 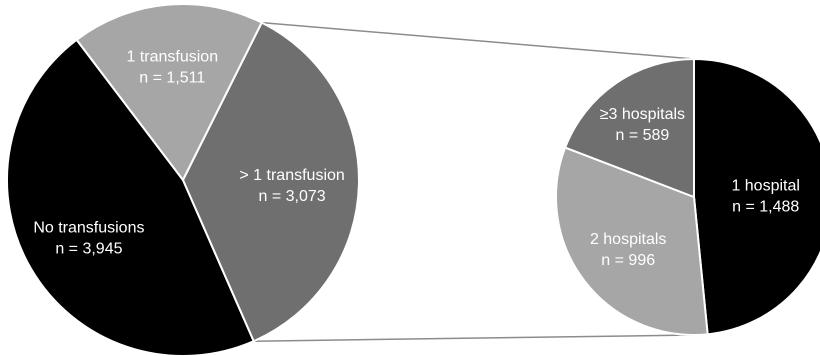 I want to click on slice-label-name: 2 hospitals, so click(x=628, y=239).